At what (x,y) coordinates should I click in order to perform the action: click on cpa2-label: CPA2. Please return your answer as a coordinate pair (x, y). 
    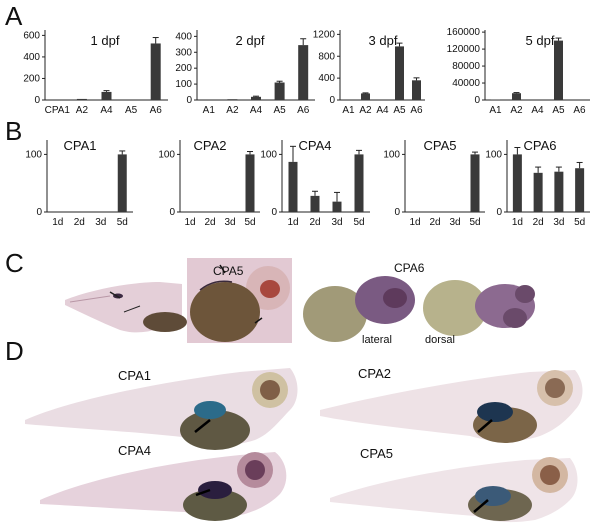
    Looking at the image, I should click on (374, 373).